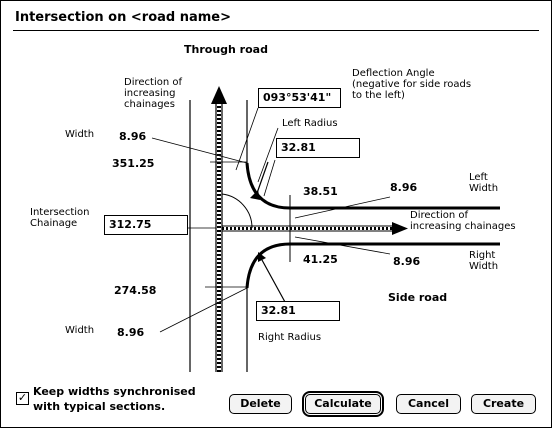 This screenshot has width=552, height=428. Describe the element at coordinates (342, 207) in the screenshot. I see `leader-left-width` at that location.